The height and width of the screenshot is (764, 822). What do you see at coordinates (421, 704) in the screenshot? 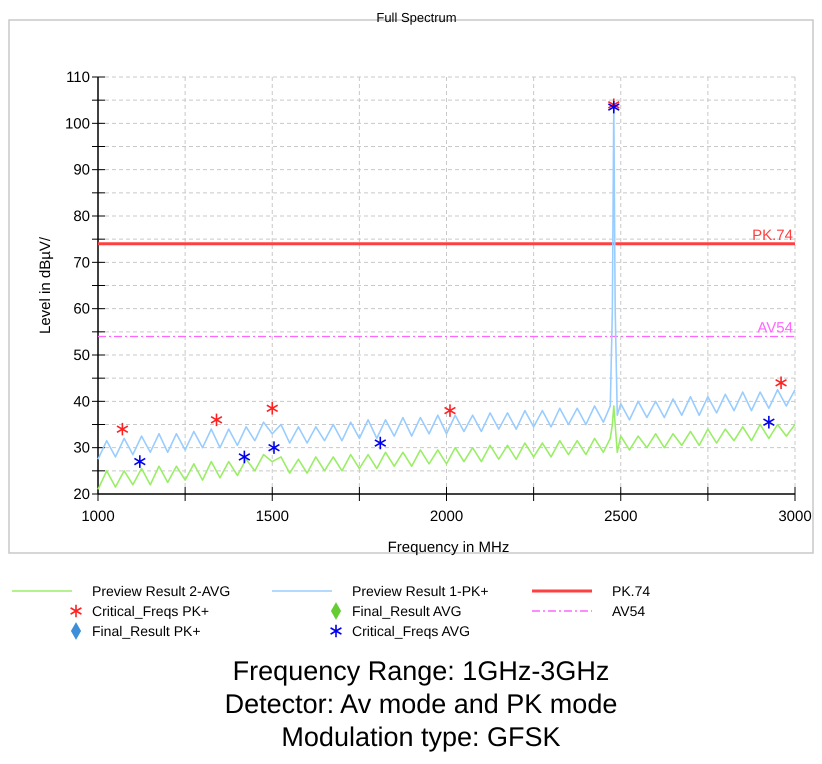
I see `text: Detector: Av mode and PK mode` at bounding box center [421, 704].